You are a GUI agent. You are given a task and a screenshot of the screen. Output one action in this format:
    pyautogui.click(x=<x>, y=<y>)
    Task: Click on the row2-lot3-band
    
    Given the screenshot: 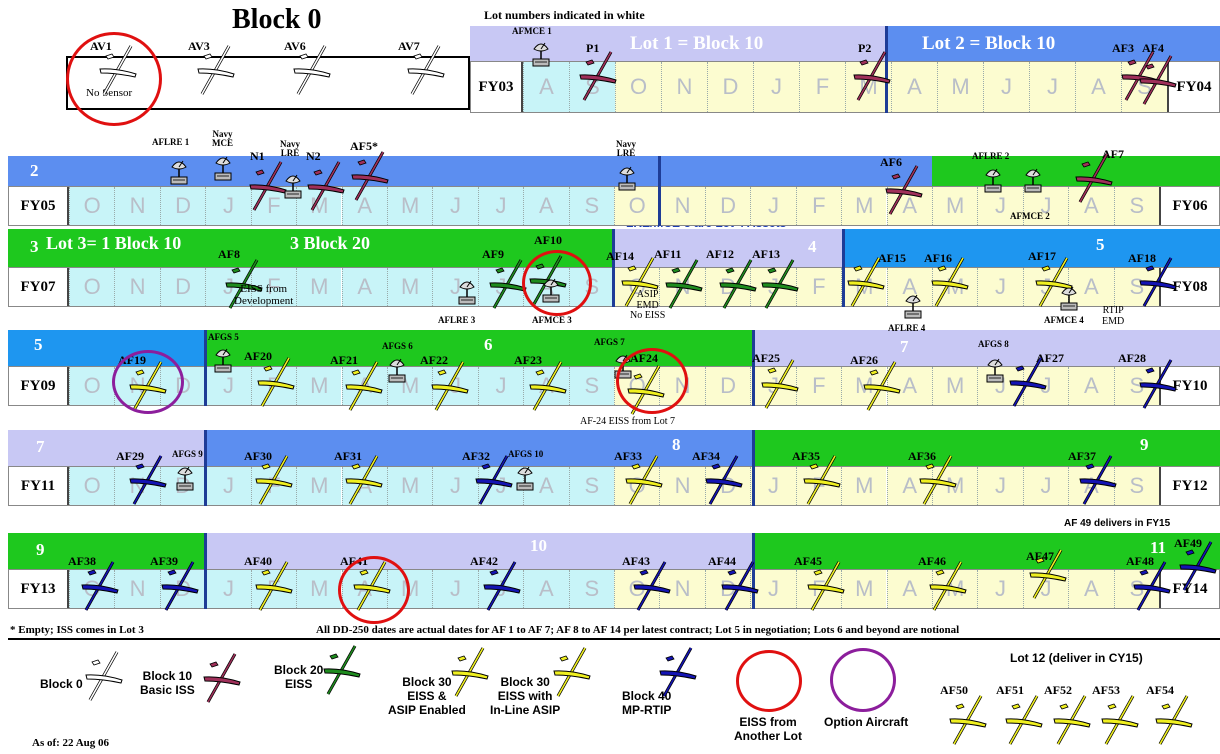 What is the action you would take?
    pyautogui.click(x=311, y=248)
    